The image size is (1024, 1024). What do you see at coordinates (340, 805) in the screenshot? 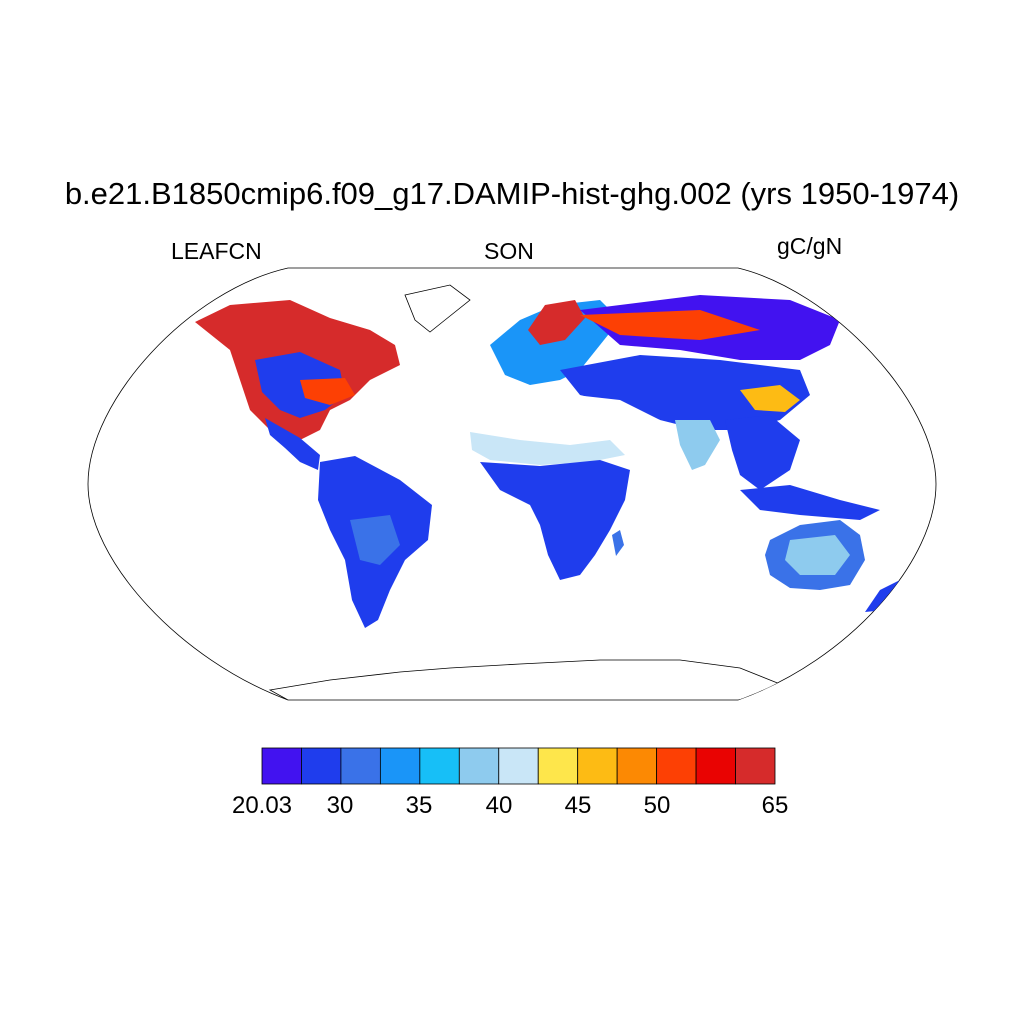
I see `colorbar-tick-label: 30` at bounding box center [340, 805].